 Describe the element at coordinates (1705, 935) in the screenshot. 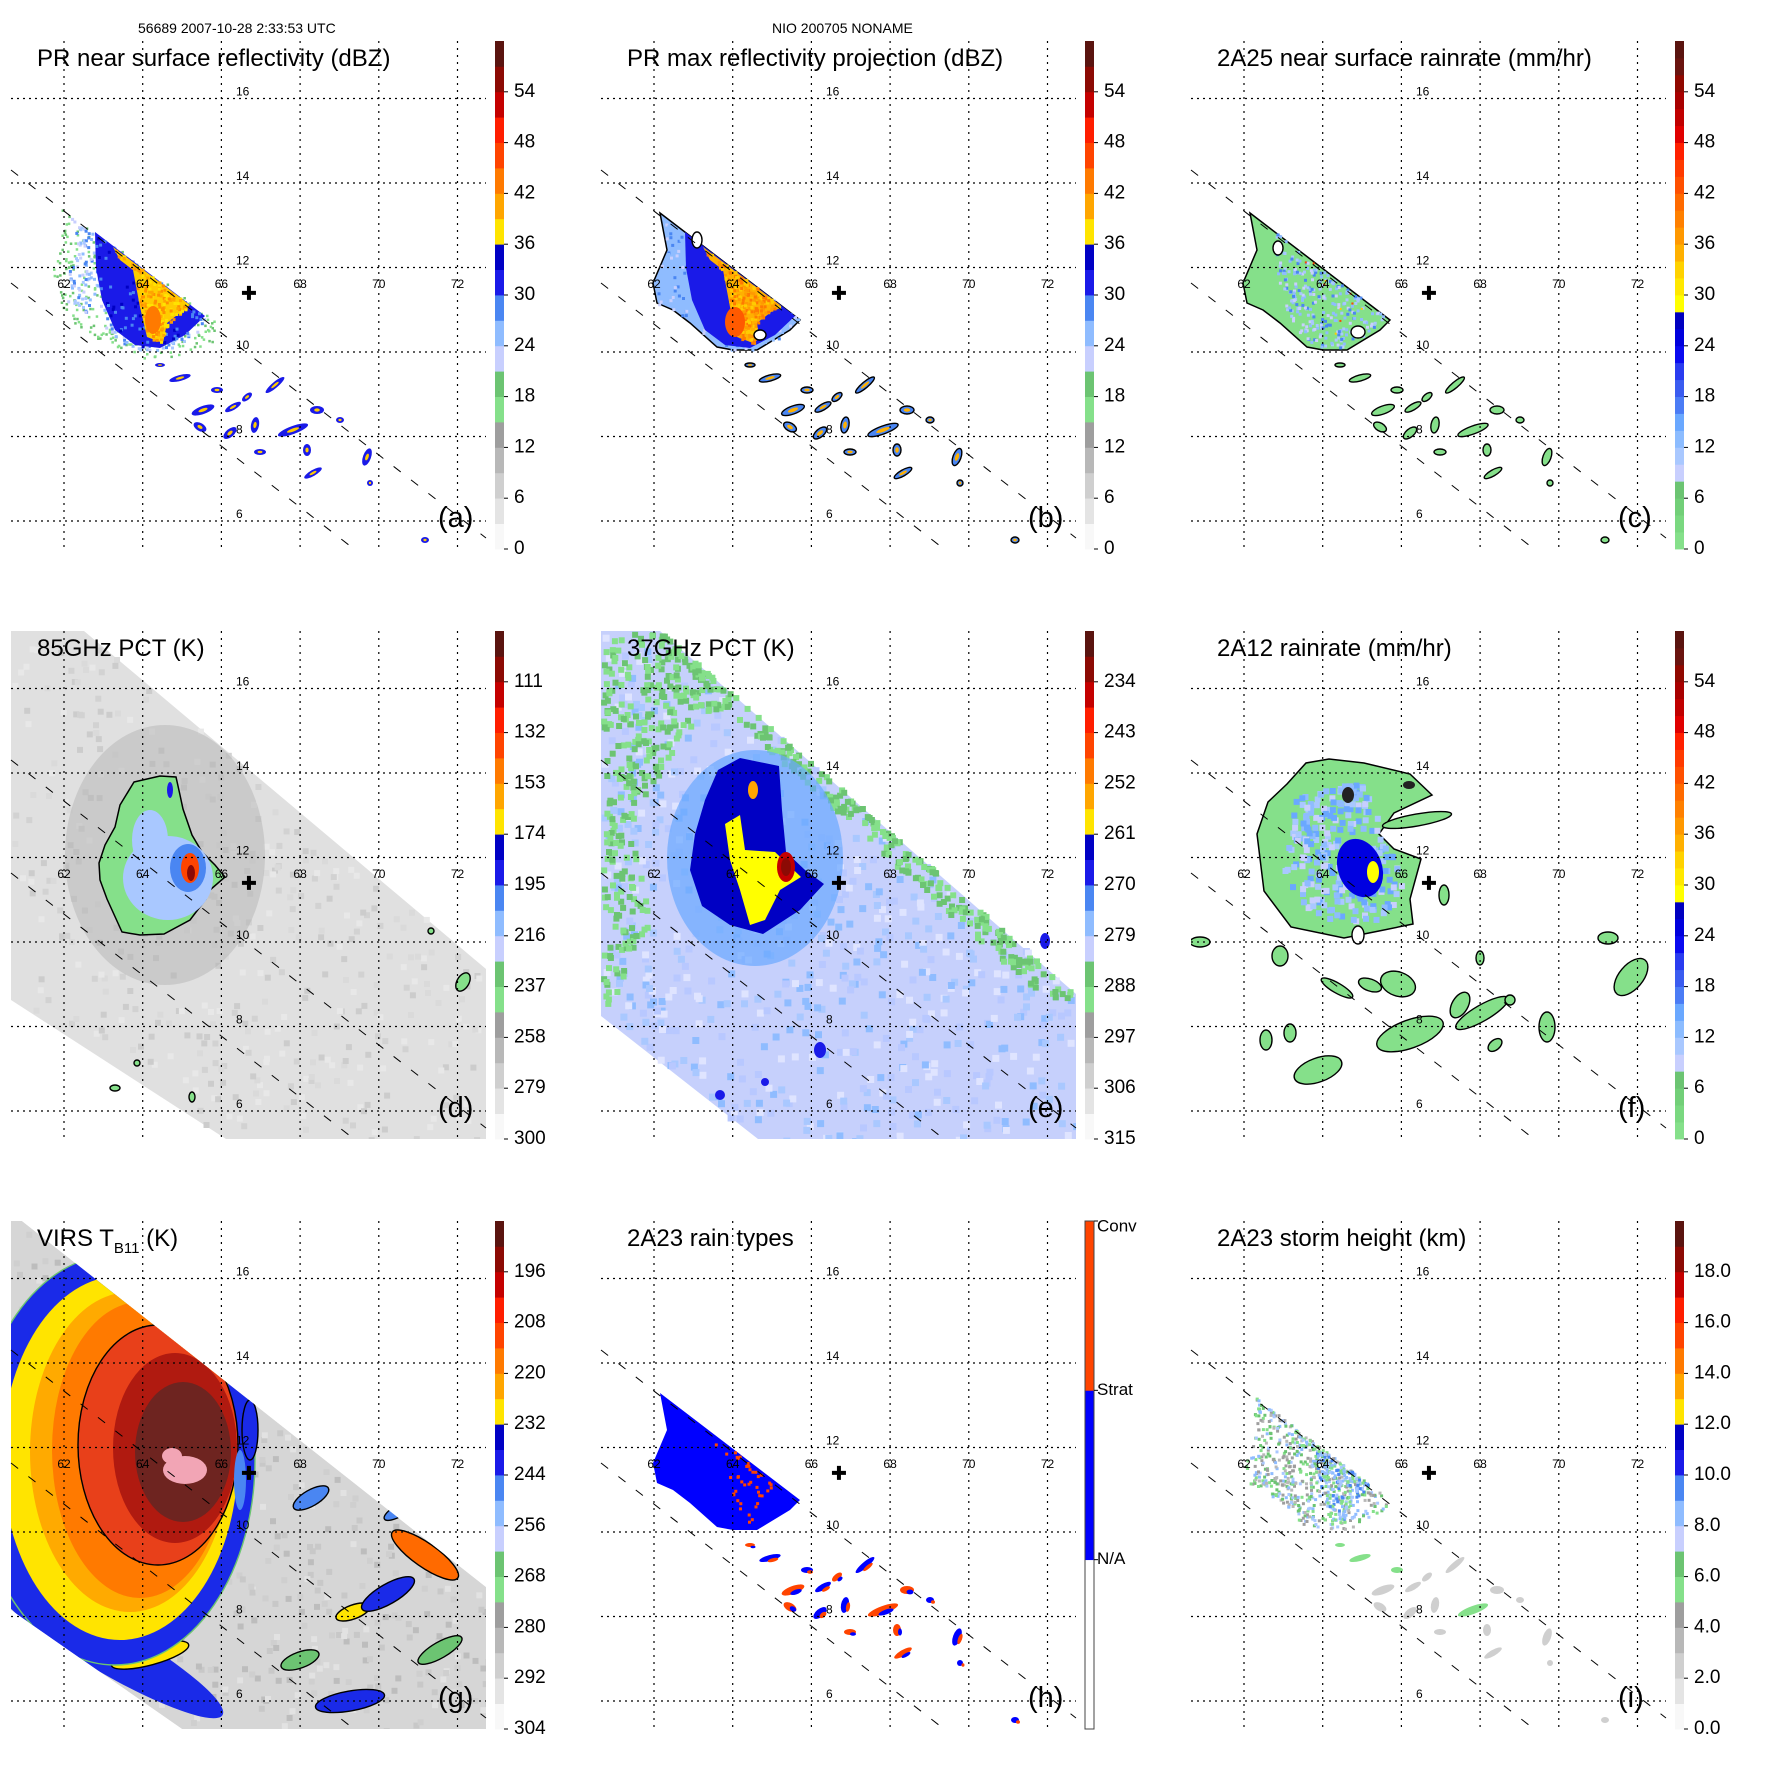

I see `colorbar-tick-label: 24` at that location.